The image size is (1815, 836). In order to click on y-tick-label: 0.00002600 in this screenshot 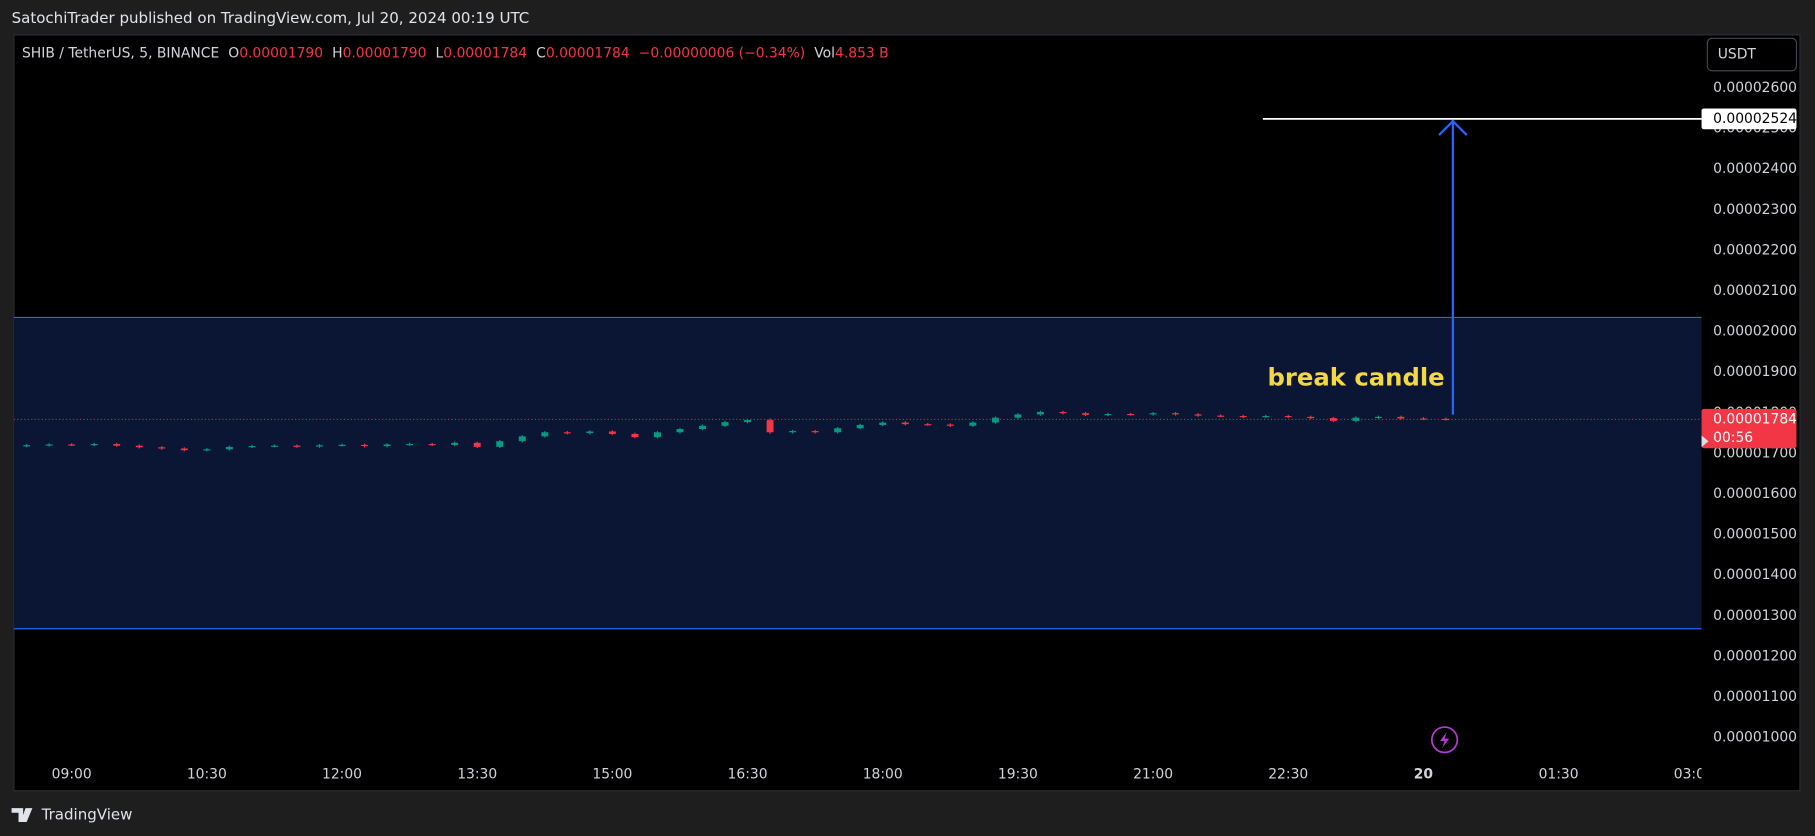, I will do `click(1755, 88)`.